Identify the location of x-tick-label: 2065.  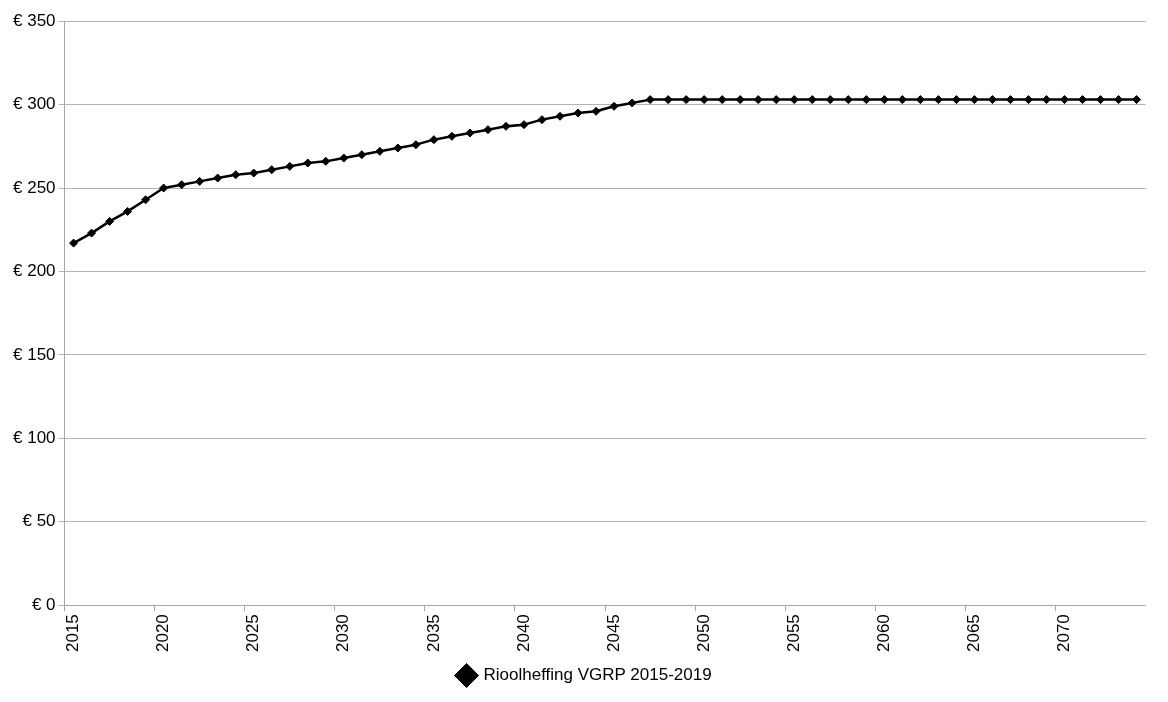
(974, 633).